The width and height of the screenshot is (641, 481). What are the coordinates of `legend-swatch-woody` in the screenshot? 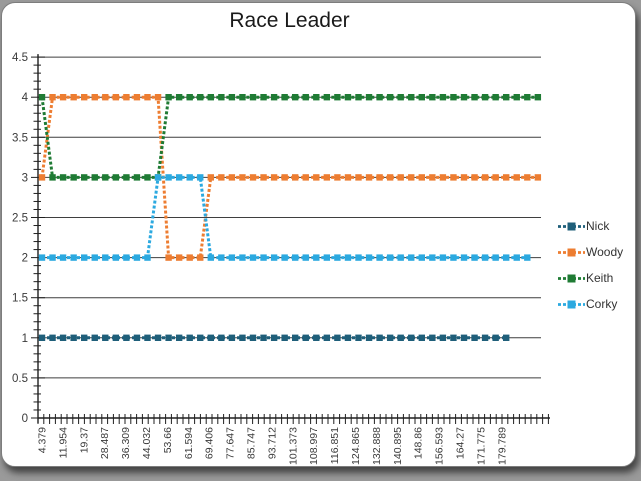 It's located at (571, 252).